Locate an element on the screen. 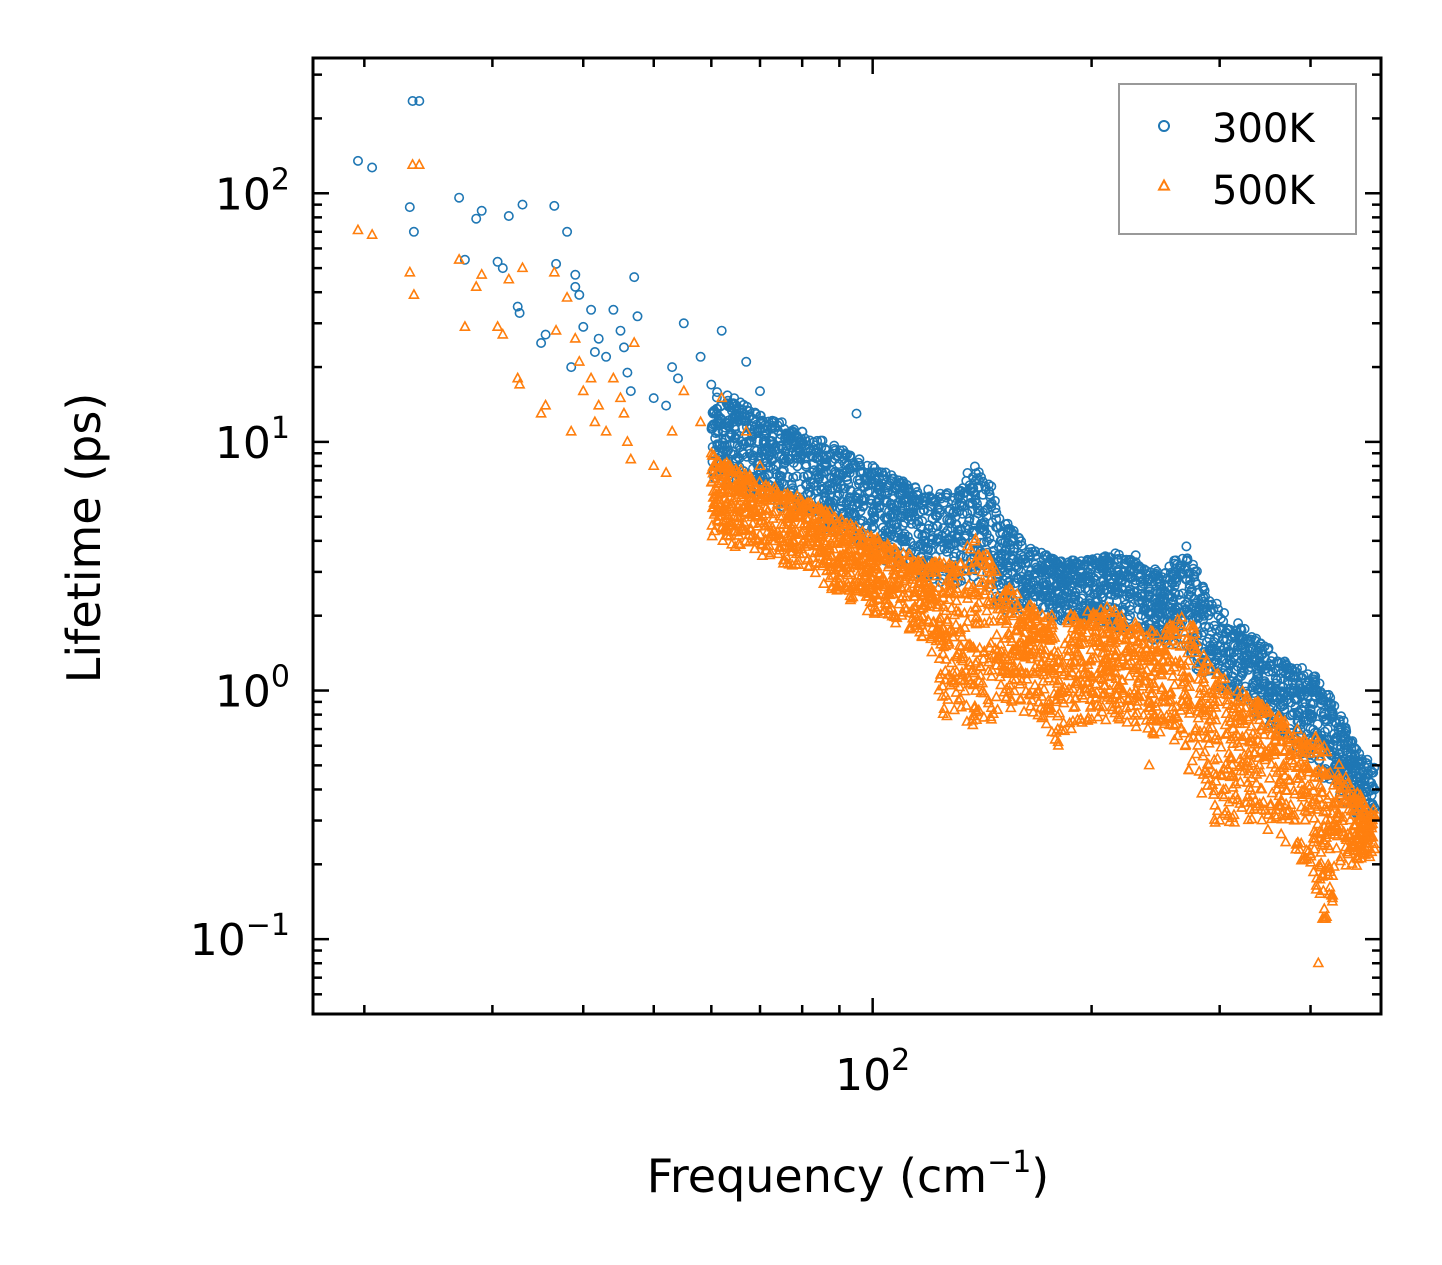 The width and height of the screenshot is (1442, 1265). point-300k-1973 is located at coordinates (817, 474).